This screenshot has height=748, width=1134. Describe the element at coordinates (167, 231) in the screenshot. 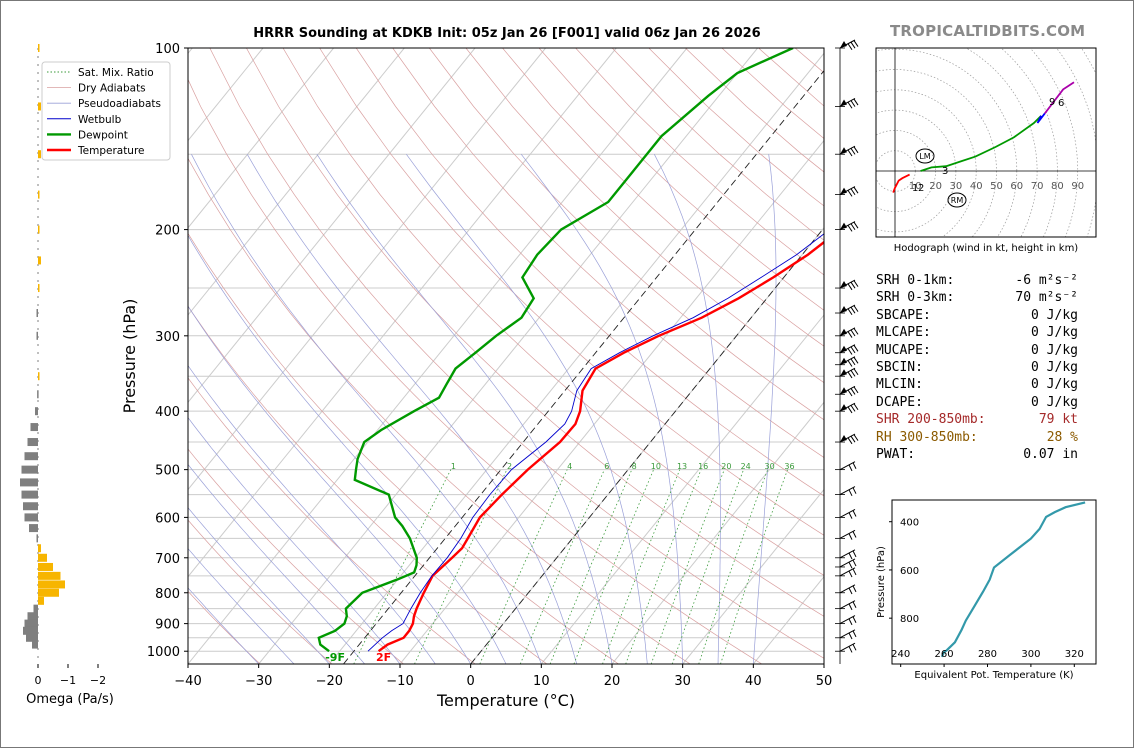

I see `y-tick-label: 200` at that location.